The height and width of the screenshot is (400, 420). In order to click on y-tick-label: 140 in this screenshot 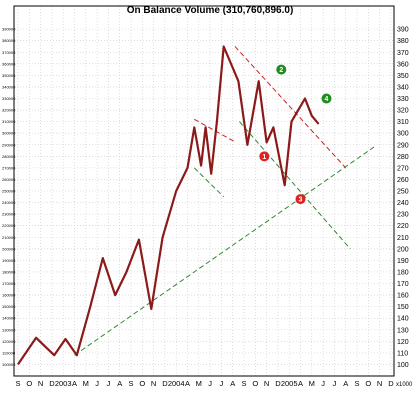, I will do `click(403, 319)`.